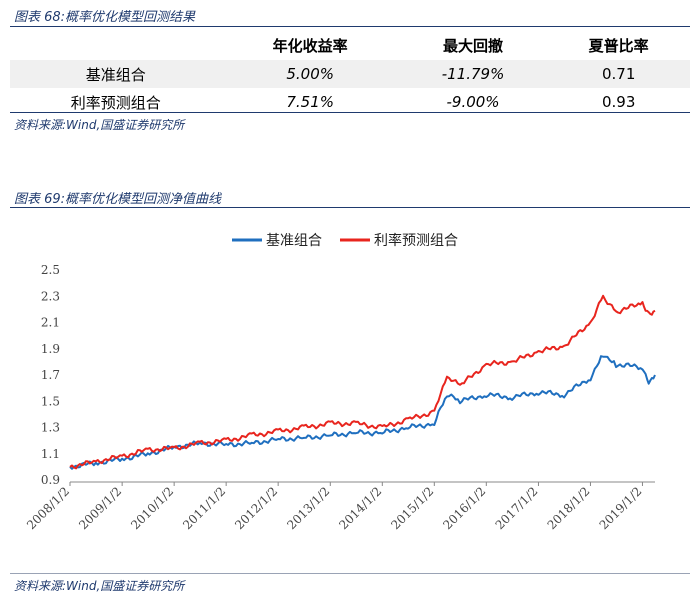 The image size is (700, 600). What do you see at coordinates (310, 102) in the screenshot?
I see `annual-return-value: 7.51%` at bounding box center [310, 102].